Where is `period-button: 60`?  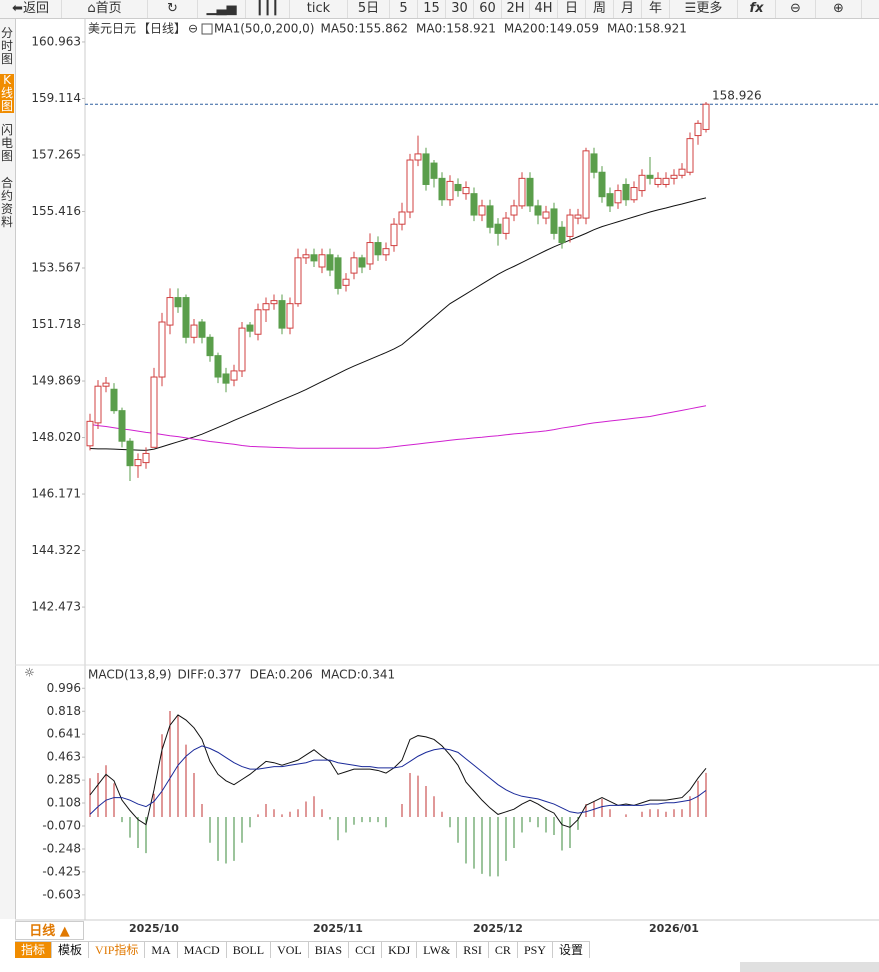
period-button: 60 is located at coordinates (488, 9).